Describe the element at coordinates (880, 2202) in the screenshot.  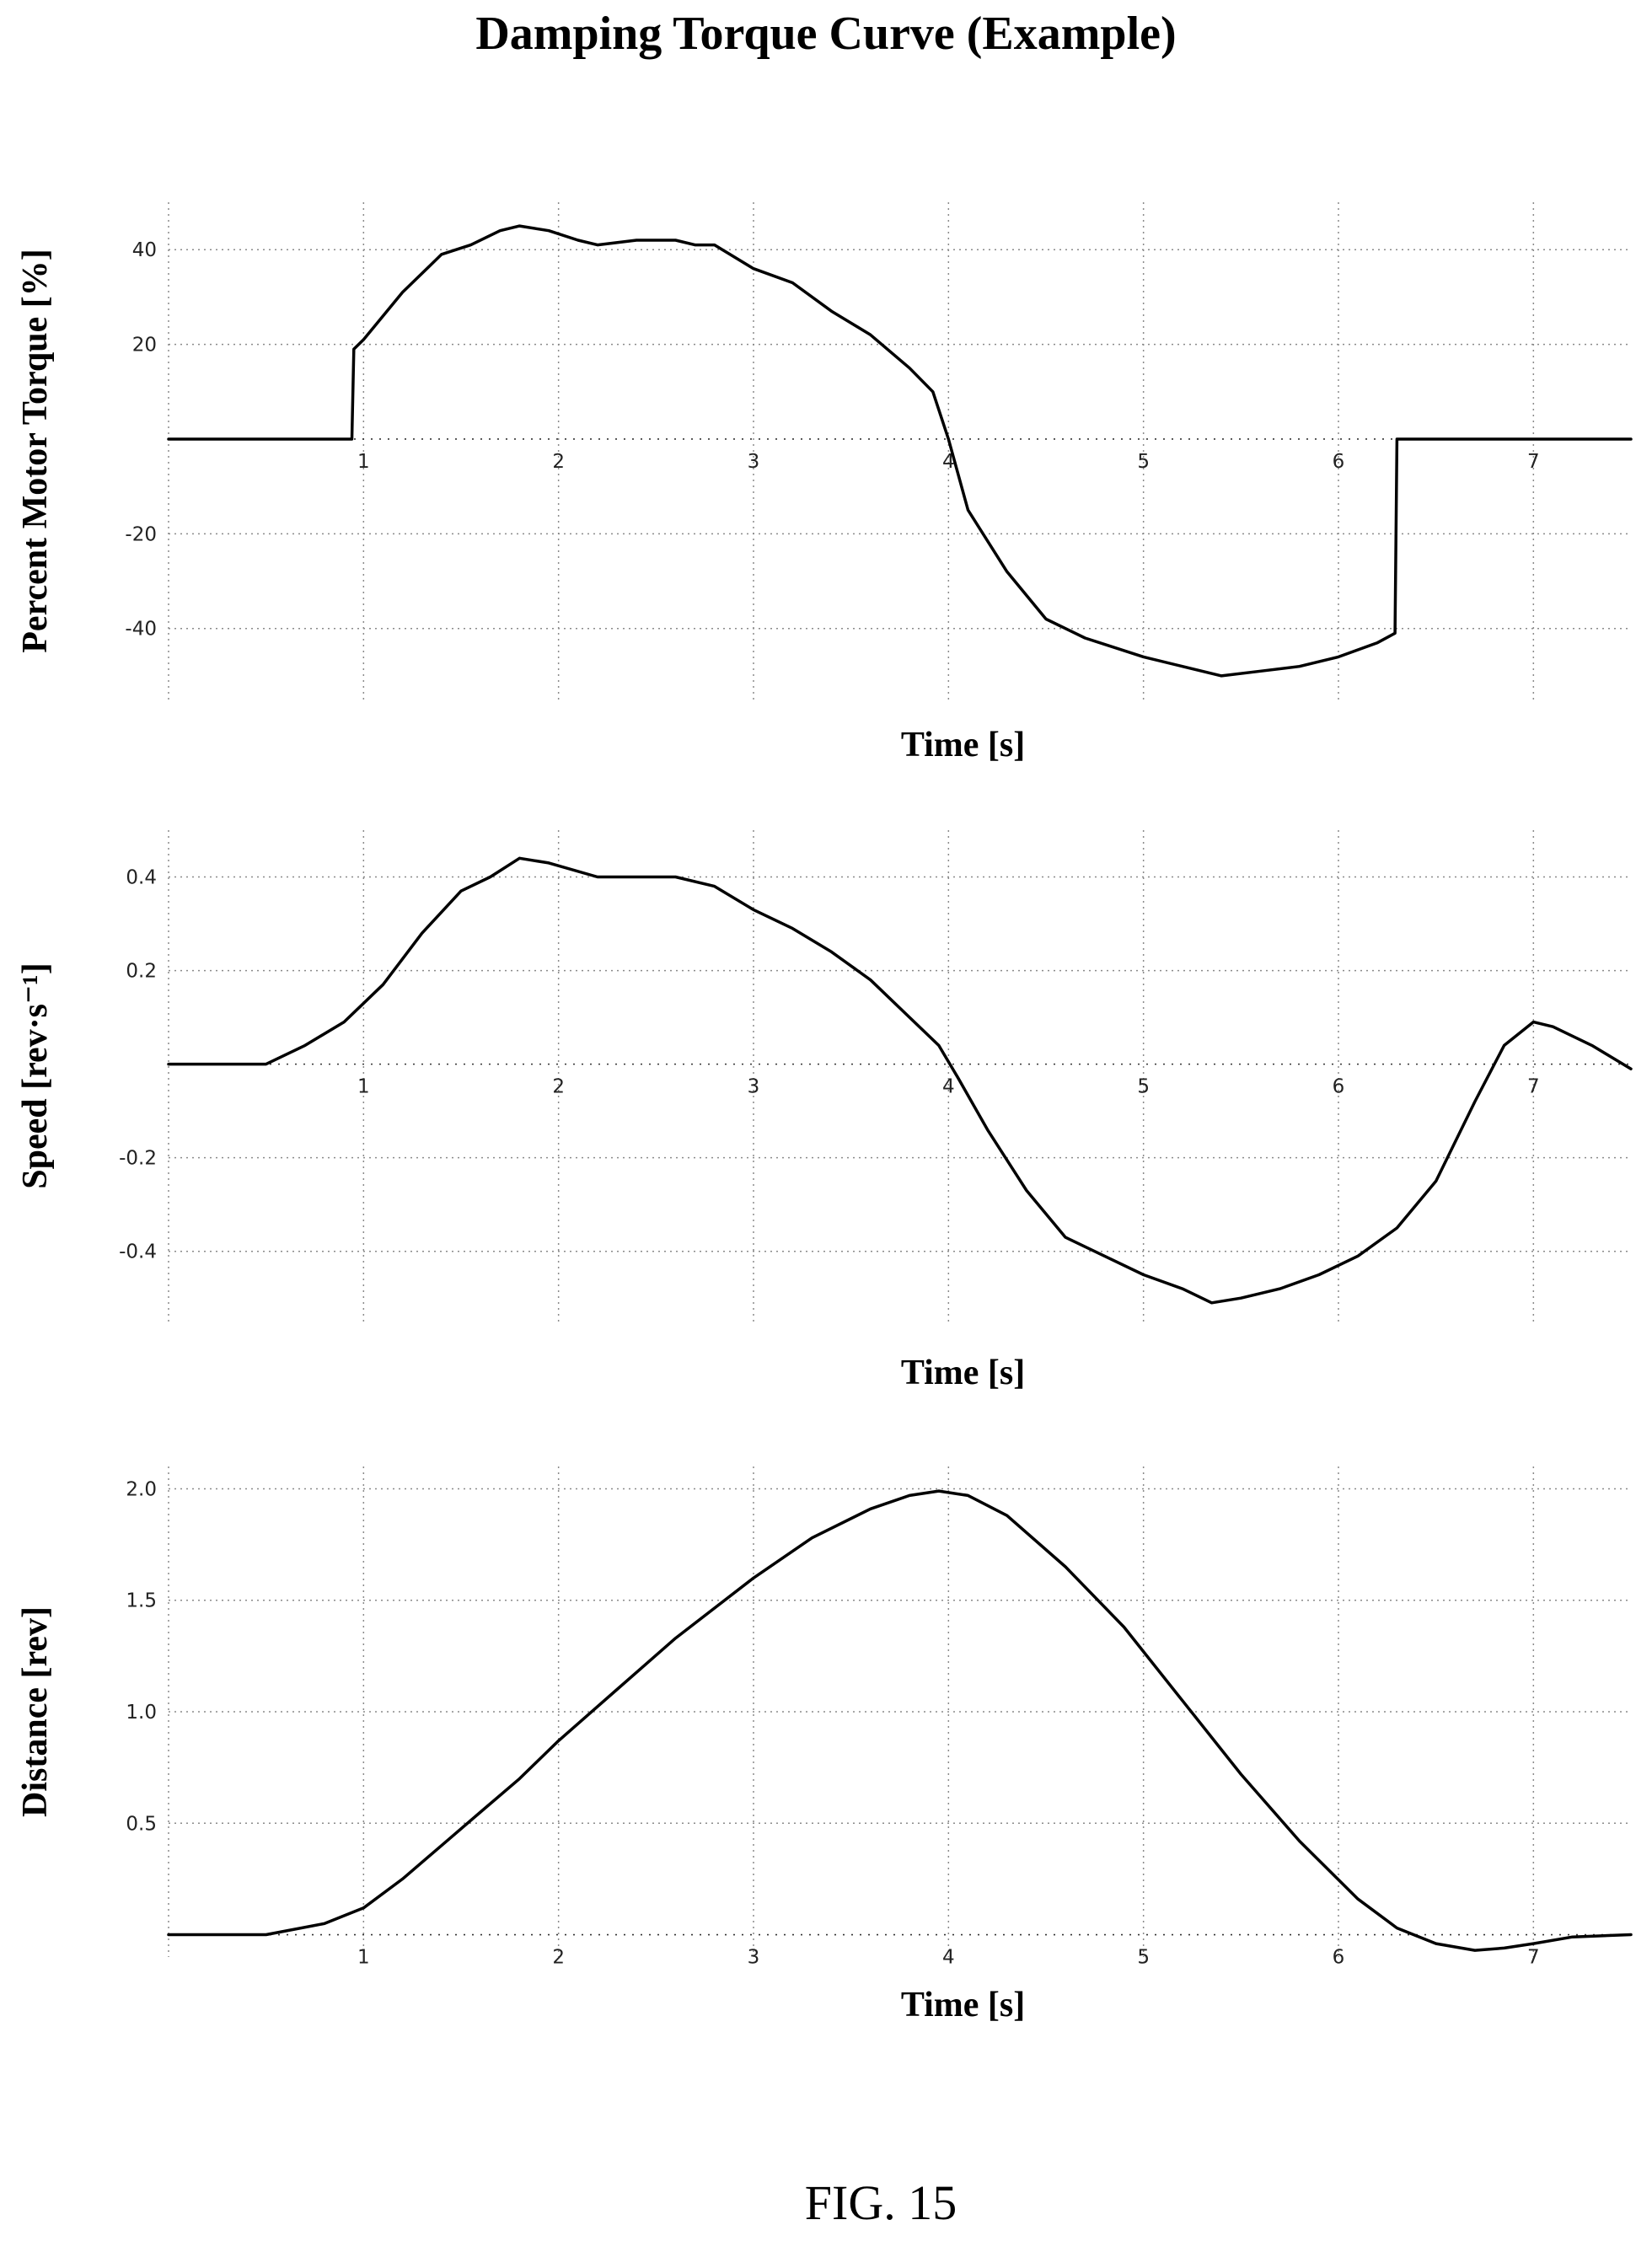
I see `figure-caption: FIG. 15` at that location.